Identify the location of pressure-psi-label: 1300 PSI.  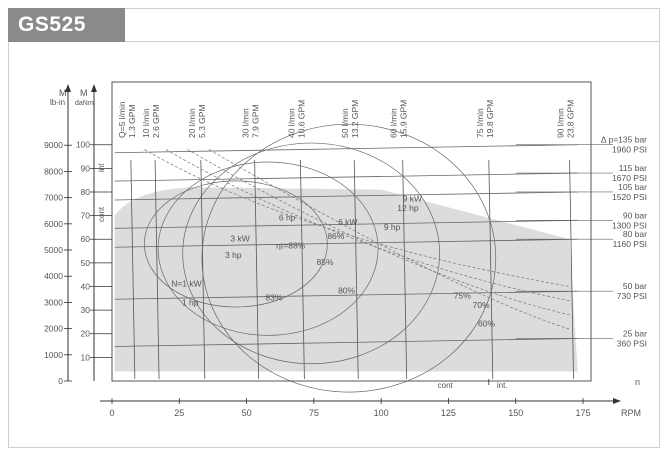
(629, 225).